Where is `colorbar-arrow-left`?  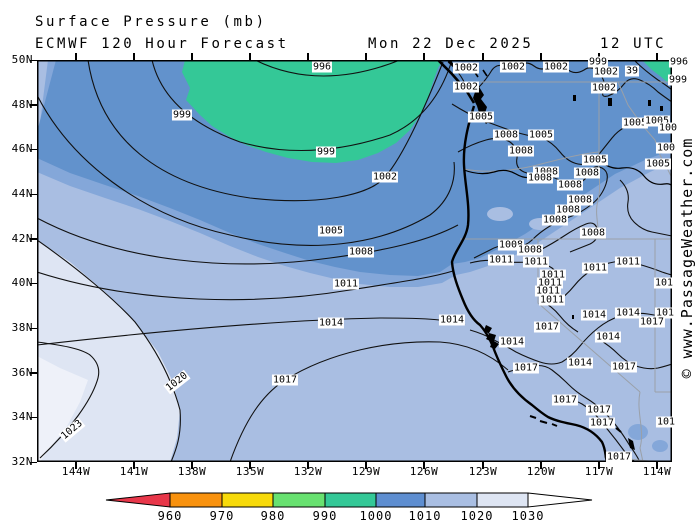
colorbar-arrow-left is located at coordinates (138, 500).